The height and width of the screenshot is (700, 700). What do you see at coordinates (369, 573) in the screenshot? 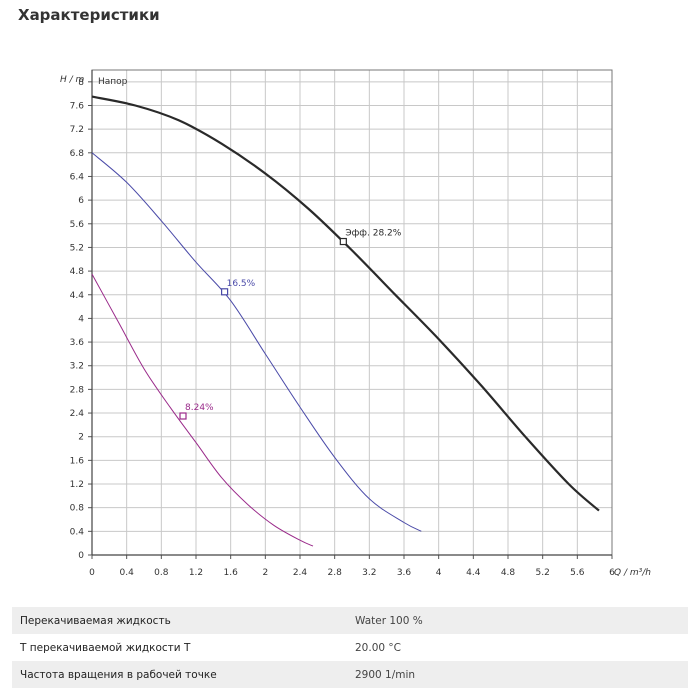
I see `x-tick-label: 3.2` at bounding box center [369, 573].